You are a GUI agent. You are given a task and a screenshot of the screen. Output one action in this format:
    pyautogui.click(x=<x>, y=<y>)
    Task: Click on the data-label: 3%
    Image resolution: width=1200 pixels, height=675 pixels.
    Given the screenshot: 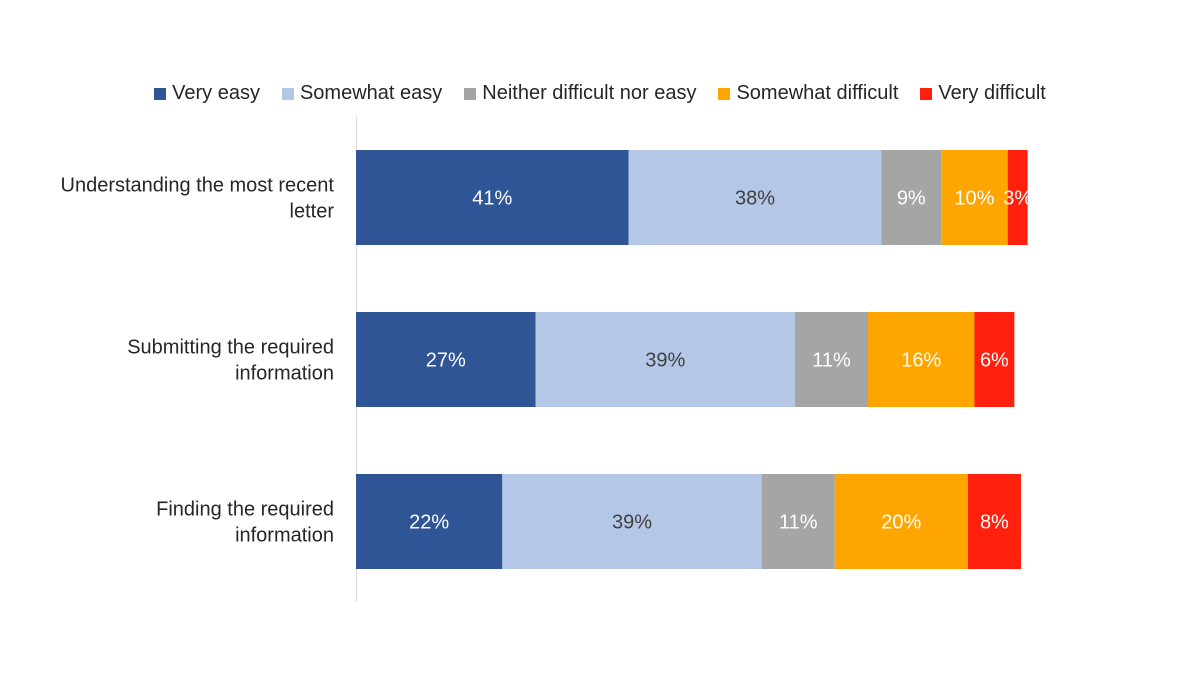 What is the action you would take?
    pyautogui.click(x=1017, y=199)
    